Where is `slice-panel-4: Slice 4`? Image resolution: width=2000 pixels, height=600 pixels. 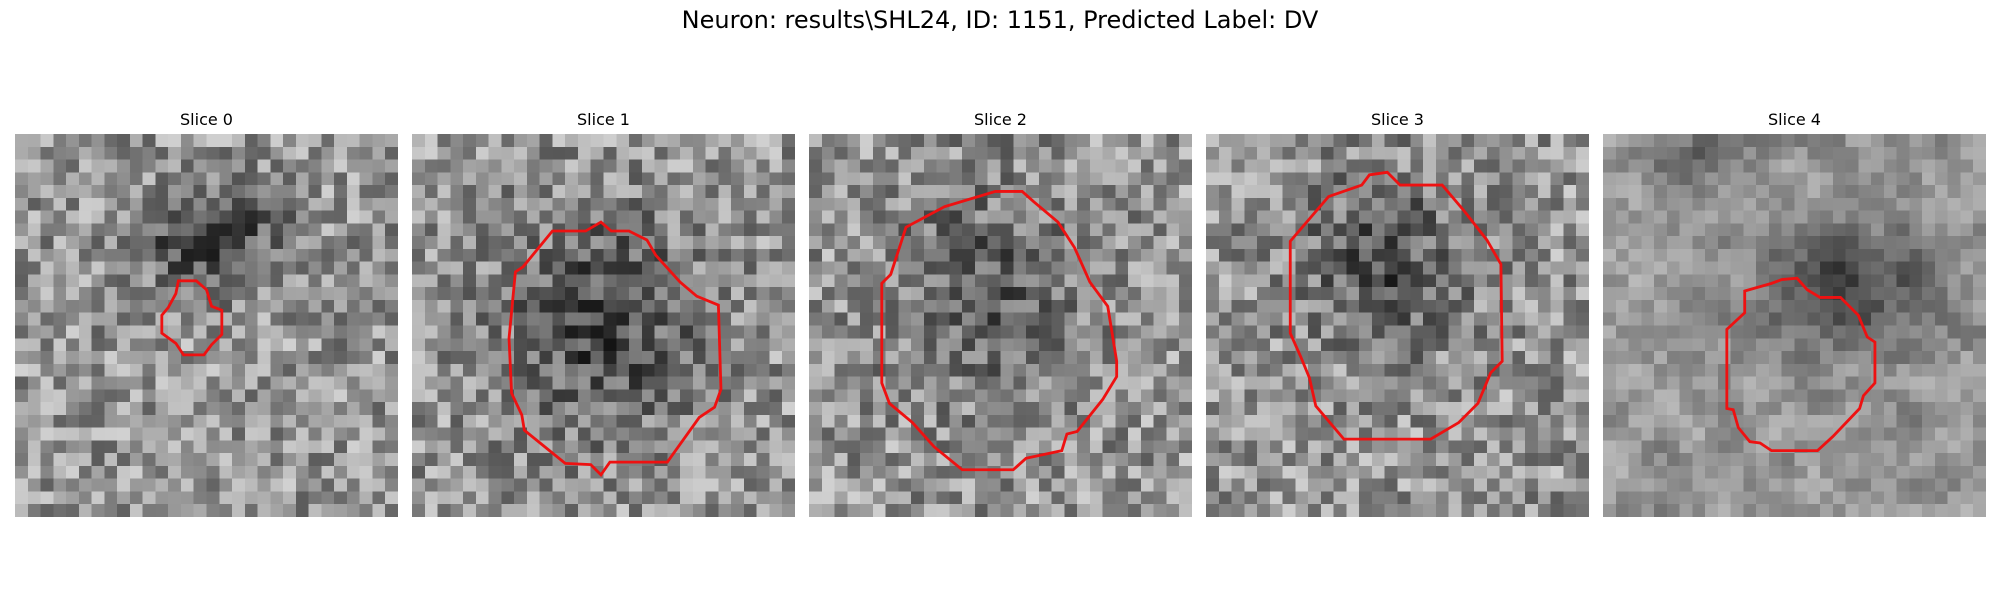 slice-panel-4: Slice 4 is located at coordinates (1794, 315).